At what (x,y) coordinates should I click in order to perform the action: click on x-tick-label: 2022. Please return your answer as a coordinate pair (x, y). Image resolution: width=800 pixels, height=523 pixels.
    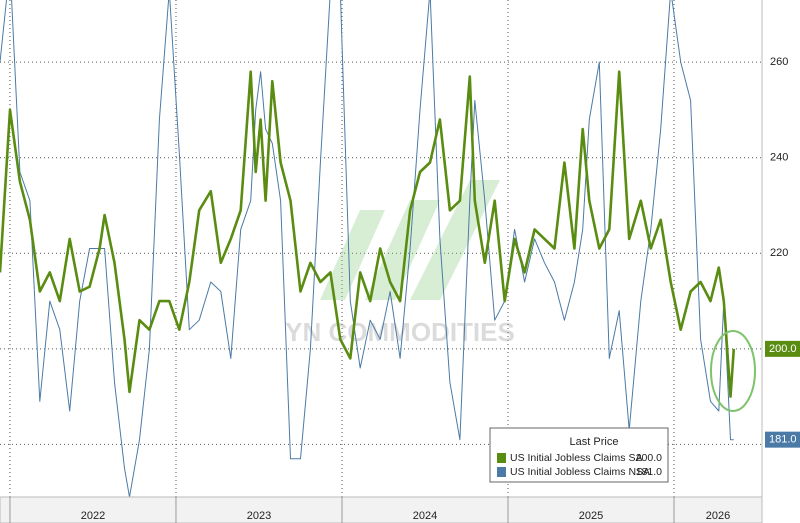
    Looking at the image, I should click on (93, 516).